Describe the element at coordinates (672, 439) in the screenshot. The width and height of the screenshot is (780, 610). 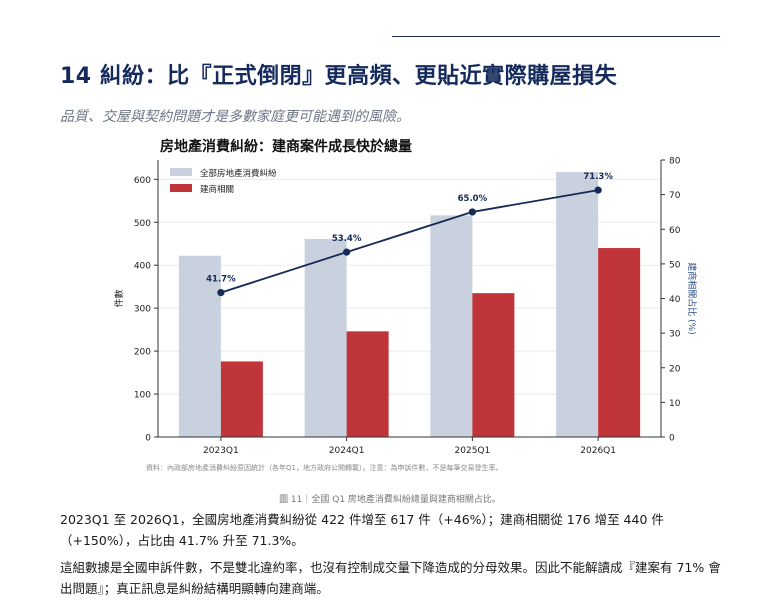
I see `y-right-tick-label: 0` at that location.